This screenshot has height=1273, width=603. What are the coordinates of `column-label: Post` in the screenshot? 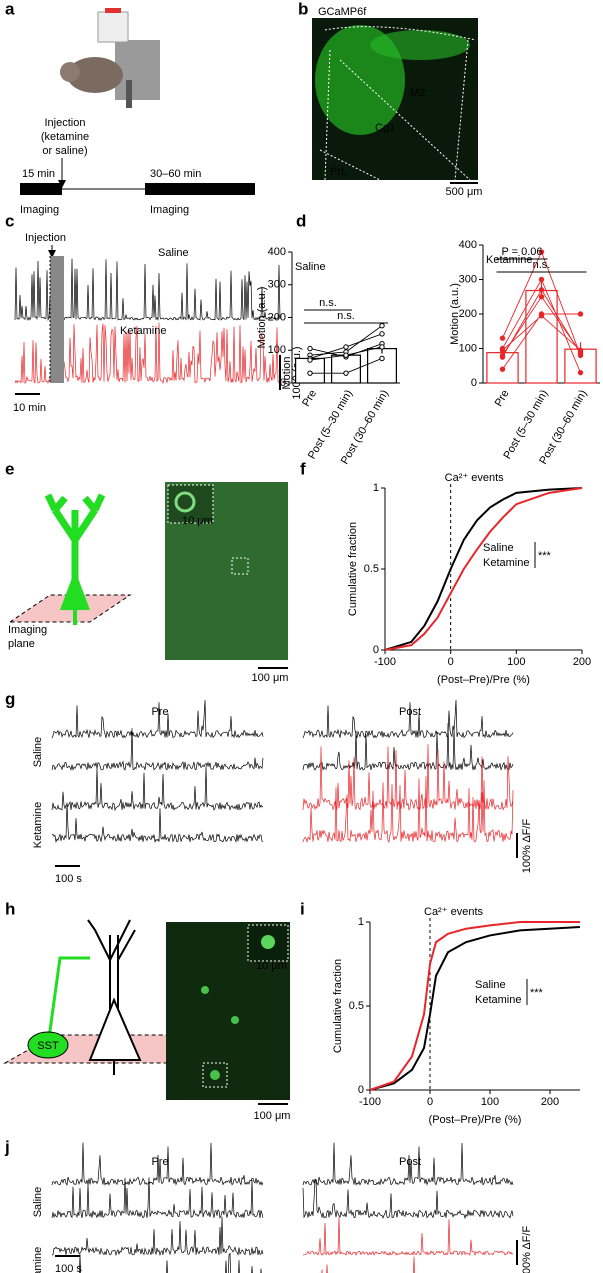 It's located at (410, 1162).